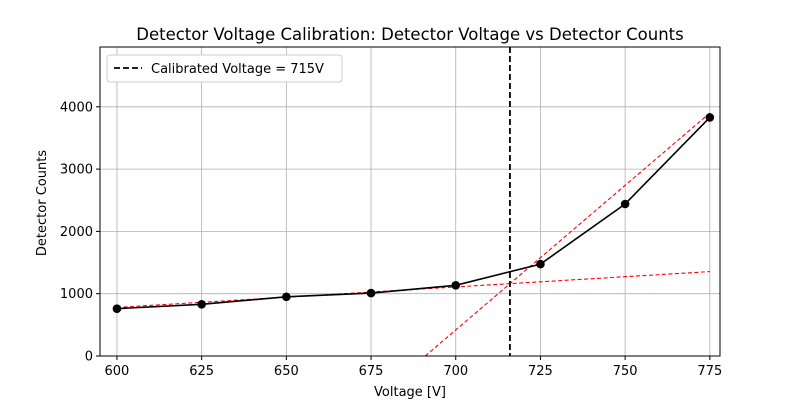  Describe the element at coordinates (201, 371) in the screenshot. I see `x-tick-label: 625` at that location.